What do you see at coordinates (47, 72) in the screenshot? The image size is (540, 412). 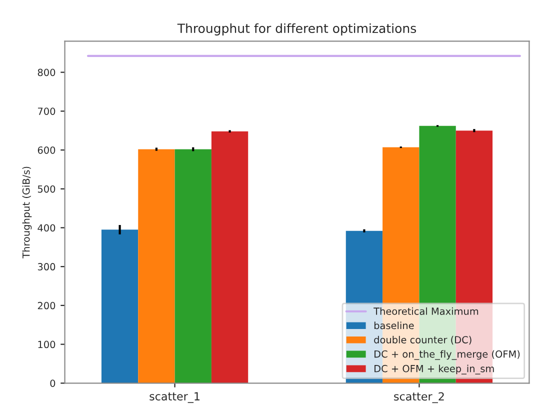 I see `y-tick-label: 800` at bounding box center [47, 72].